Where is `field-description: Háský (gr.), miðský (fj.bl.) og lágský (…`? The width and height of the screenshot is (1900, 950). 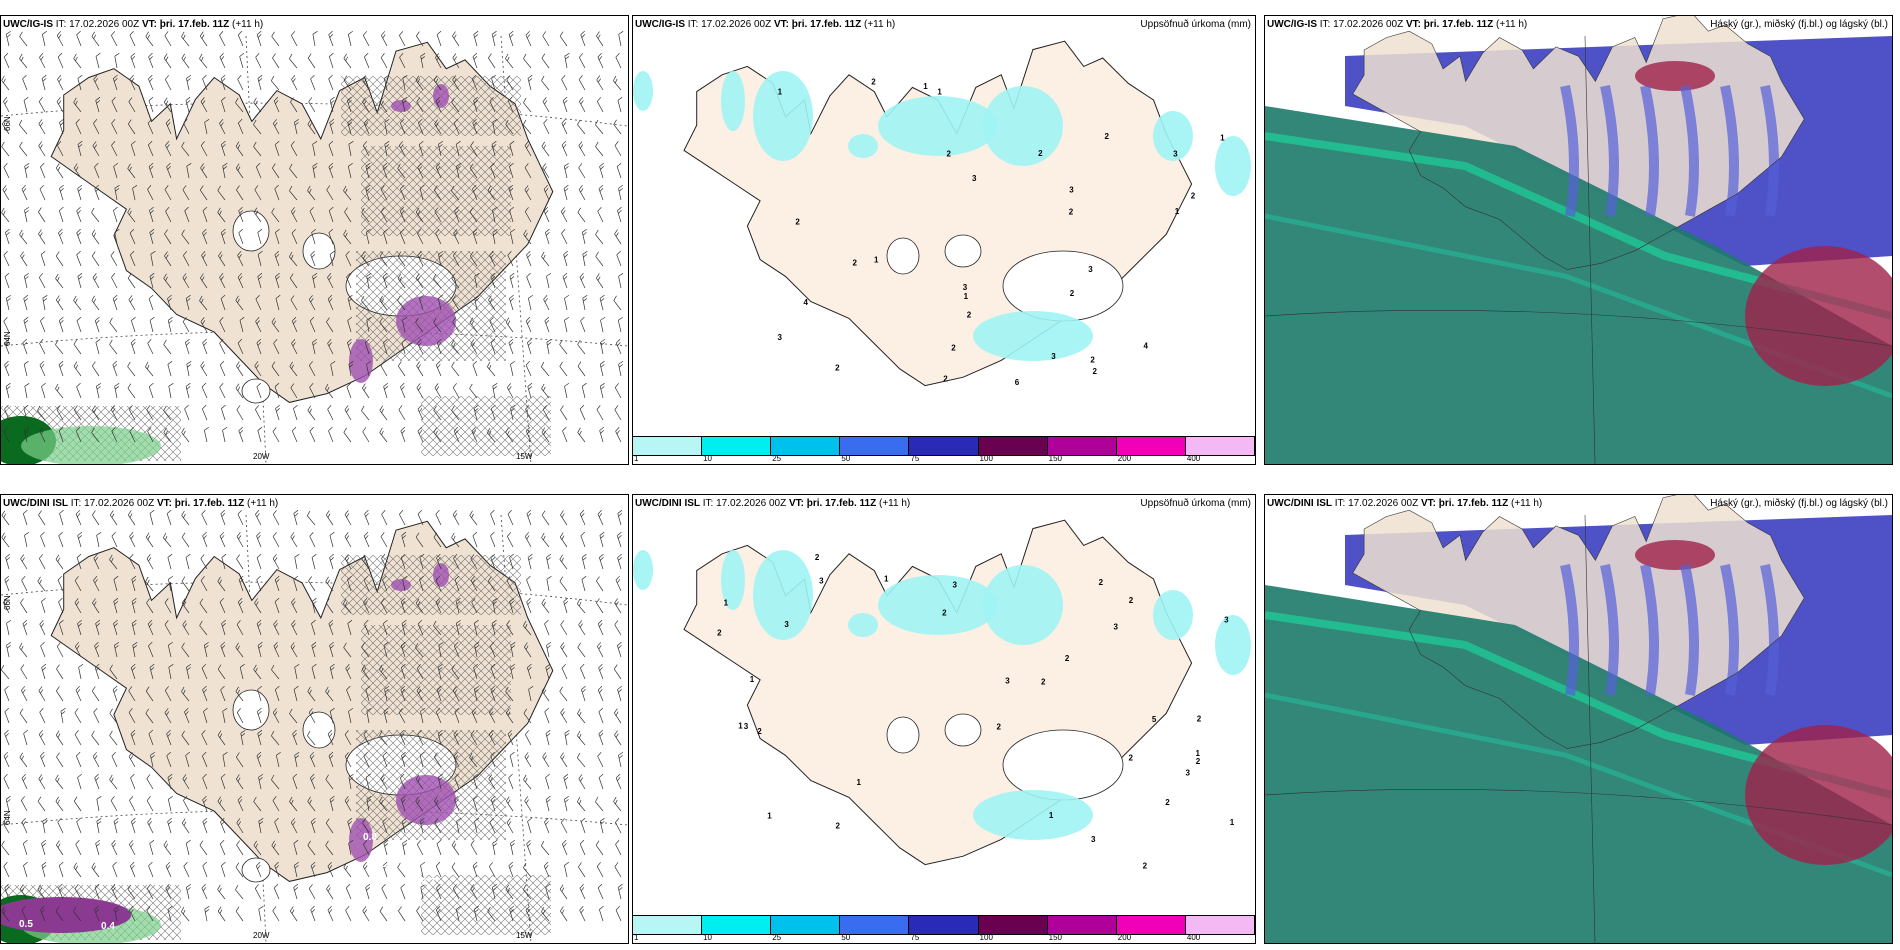 field-description: Háský (gr.), miðský (fj.bl.) og lágský (… is located at coordinates (1799, 24).